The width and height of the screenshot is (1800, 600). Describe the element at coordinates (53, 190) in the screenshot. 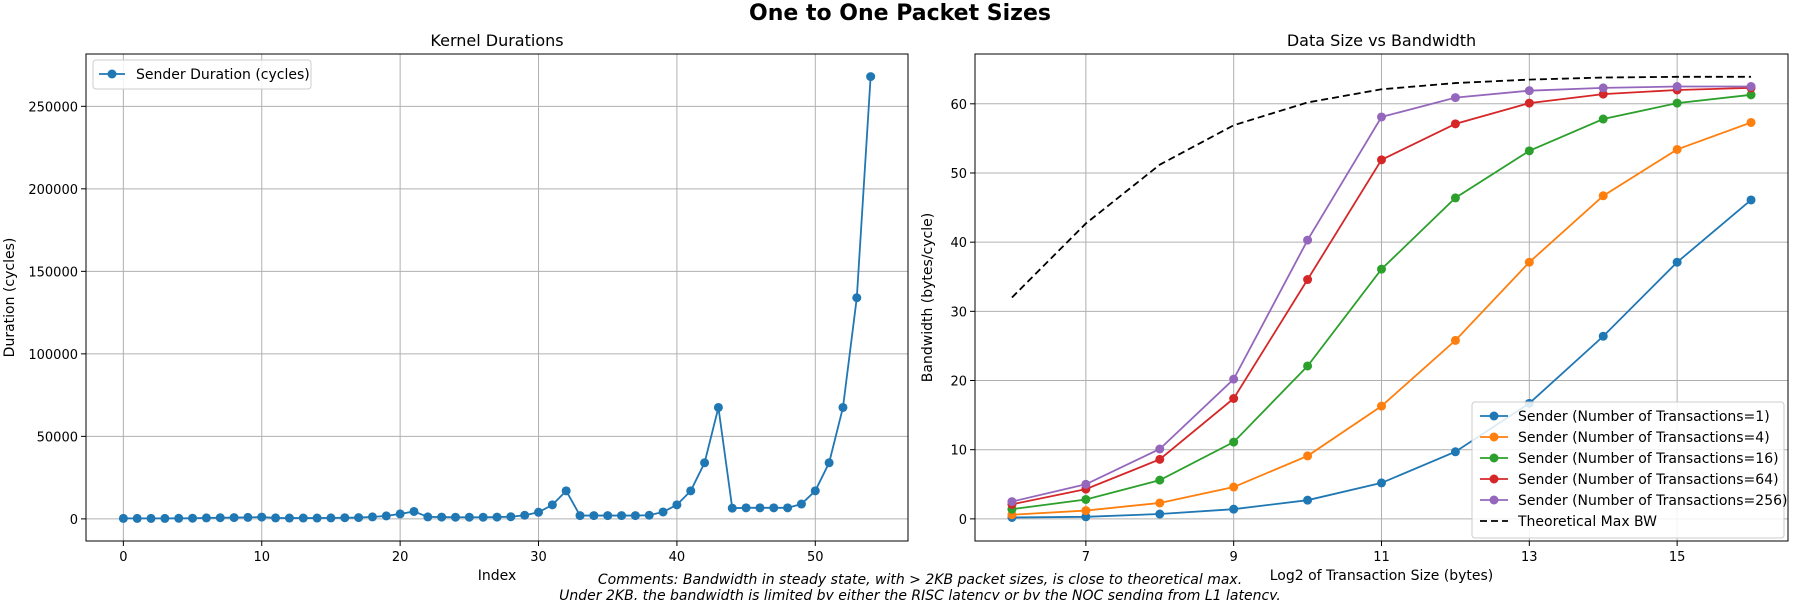

I see `y-tick-label: 200000` at that location.